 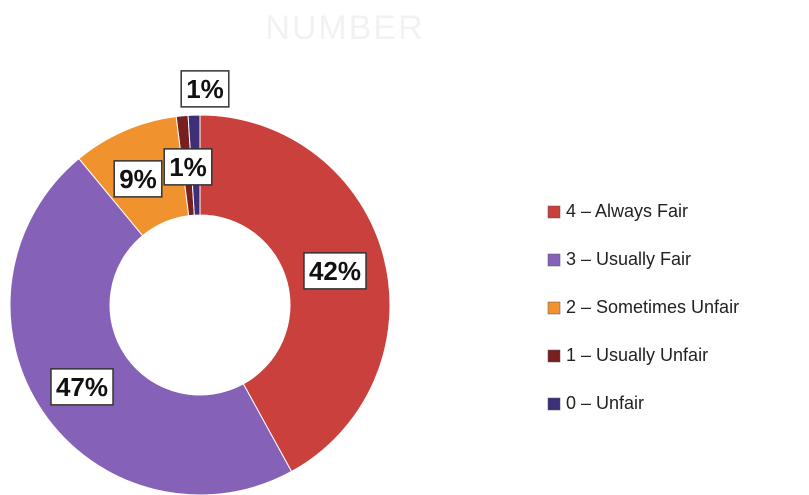 What do you see at coordinates (605, 403) in the screenshot?
I see `legend-label: 0 – Unfair` at bounding box center [605, 403].